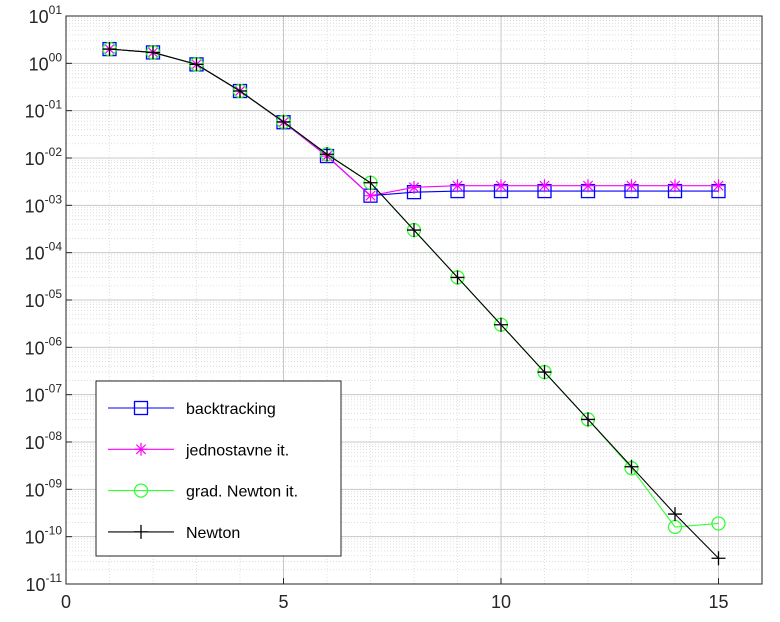 The width and height of the screenshot is (780, 622). What do you see at coordinates (44, 299) in the screenshot?
I see `y-tick-label: 10-05` at bounding box center [44, 299].